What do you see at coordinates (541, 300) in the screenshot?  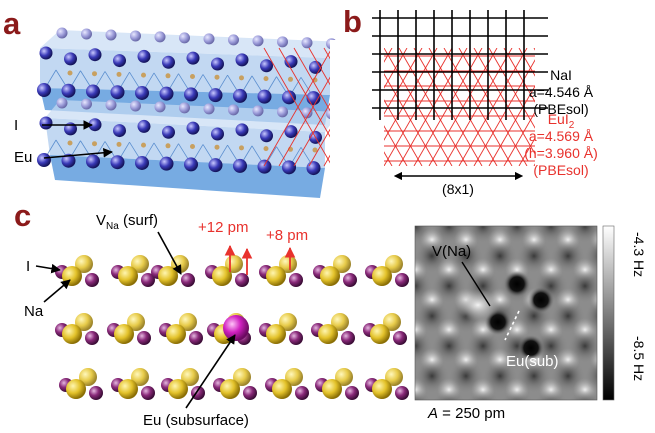 I see `afm-defect-spot` at bounding box center [541, 300].